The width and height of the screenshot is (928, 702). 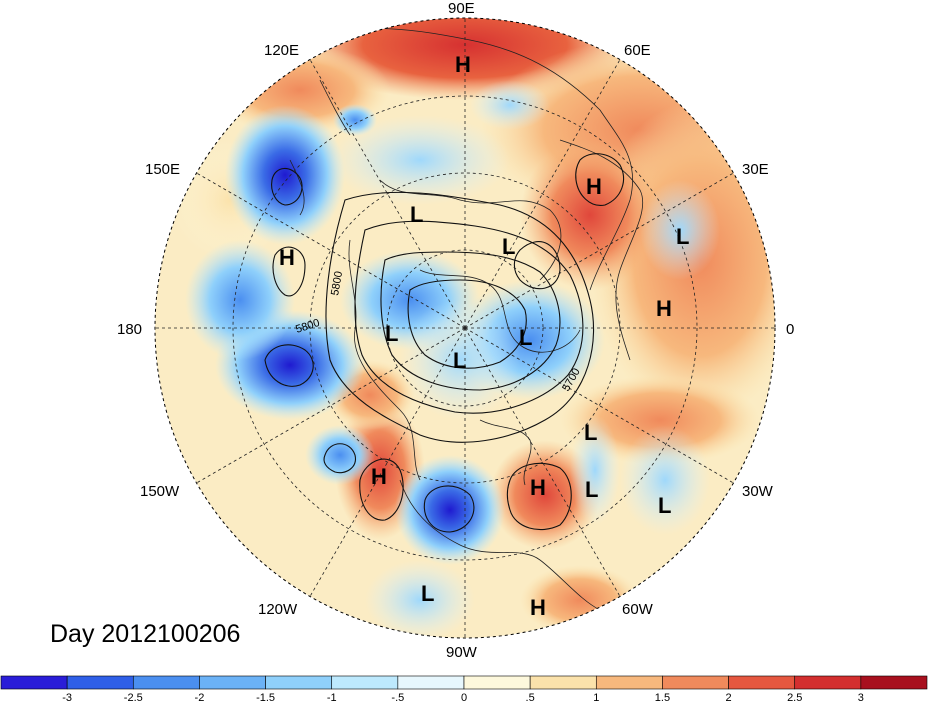 I want to click on colorbar-tick-label: 2.5, so click(x=794, y=697).